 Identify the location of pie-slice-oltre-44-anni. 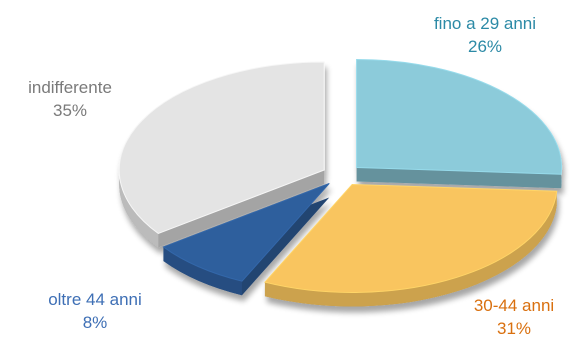
(246, 239).